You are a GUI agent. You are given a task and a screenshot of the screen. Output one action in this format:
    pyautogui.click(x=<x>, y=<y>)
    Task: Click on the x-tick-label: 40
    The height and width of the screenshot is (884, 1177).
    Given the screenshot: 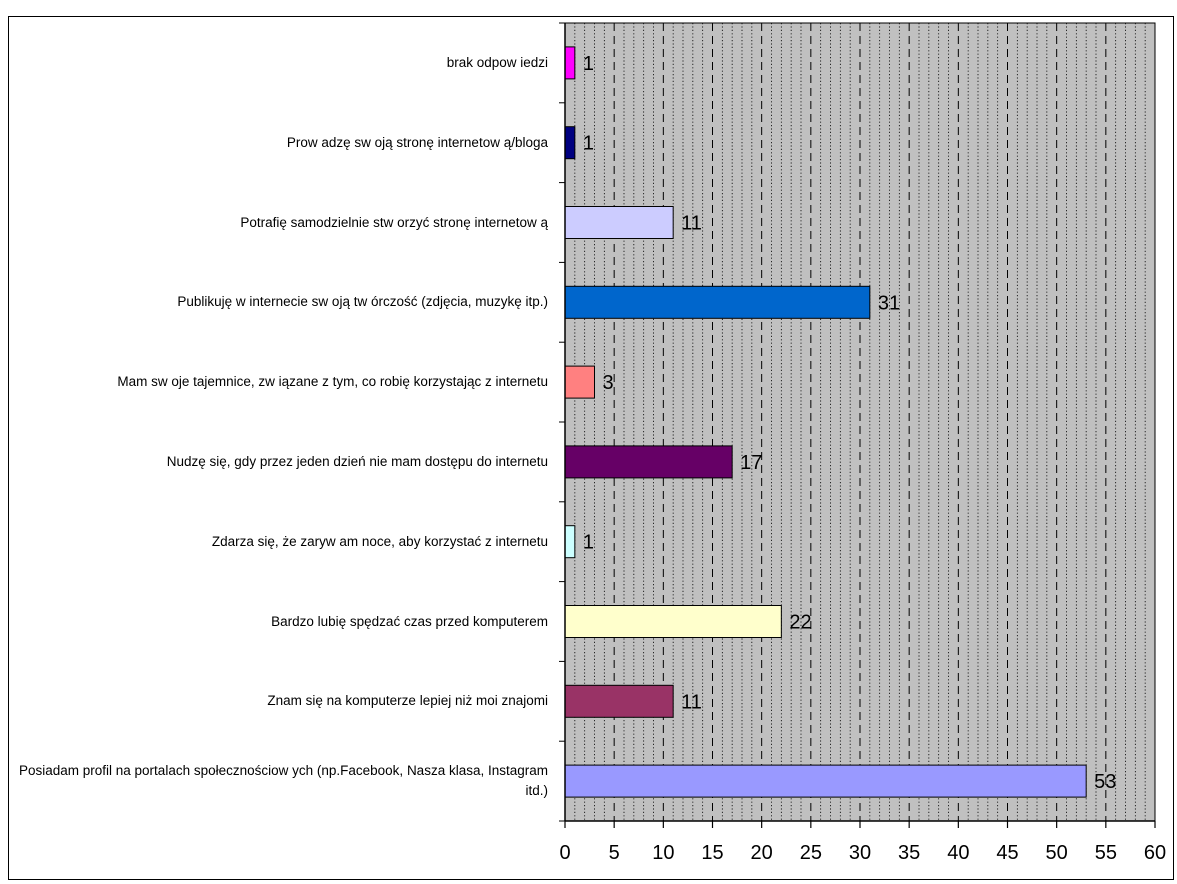 What is the action you would take?
    pyautogui.click(x=958, y=853)
    